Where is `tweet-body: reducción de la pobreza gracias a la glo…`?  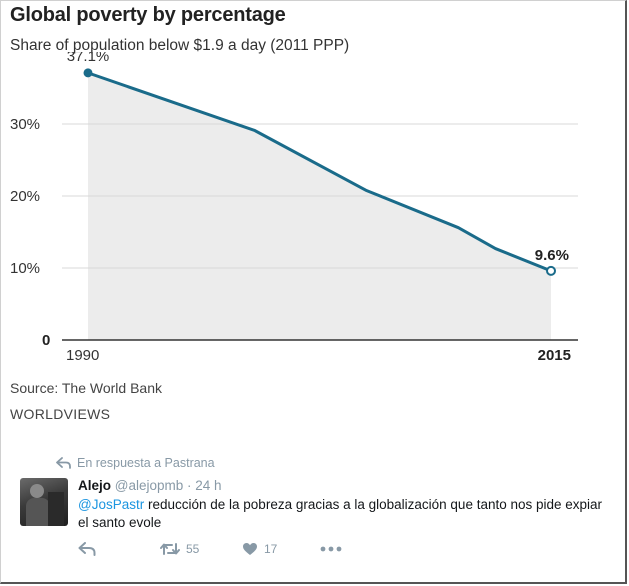
tweet-body: reducción de la pobreza gracias a la glo… is located at coordinates (340, 513).